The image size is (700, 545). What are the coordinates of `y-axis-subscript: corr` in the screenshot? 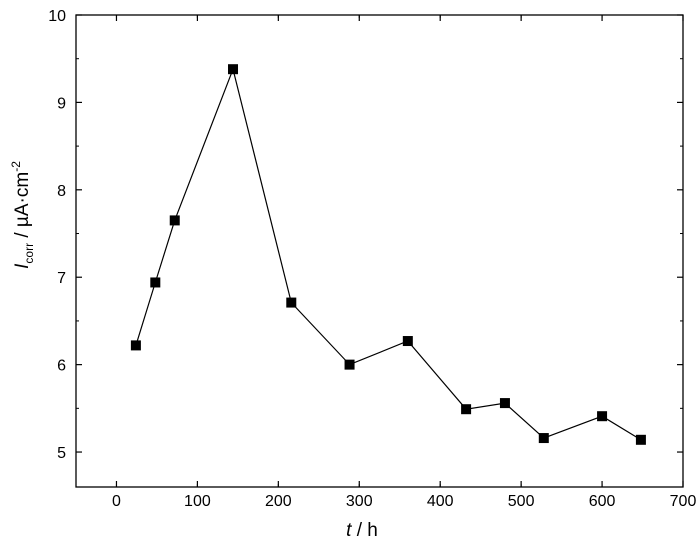 It's located at (29, 253).